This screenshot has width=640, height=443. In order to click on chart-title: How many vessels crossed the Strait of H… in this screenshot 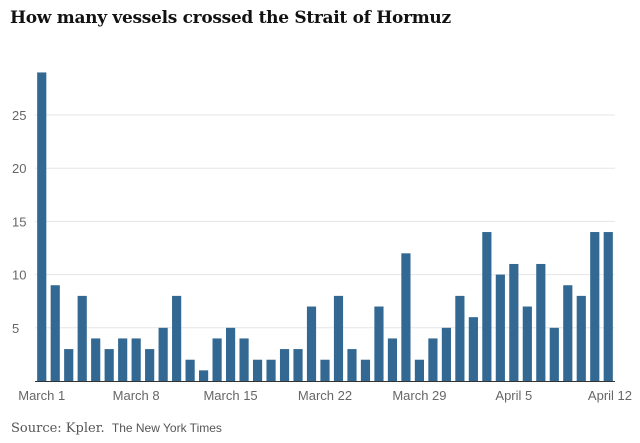, I will do `click(230, 18)`.